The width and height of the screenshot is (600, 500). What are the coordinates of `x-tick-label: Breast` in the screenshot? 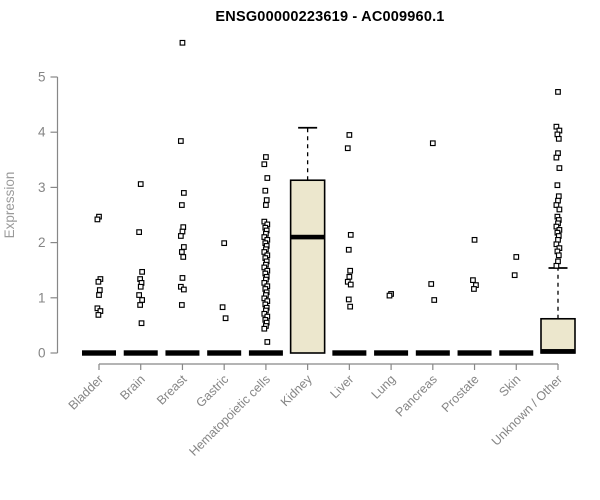 It's located at (172, 390).